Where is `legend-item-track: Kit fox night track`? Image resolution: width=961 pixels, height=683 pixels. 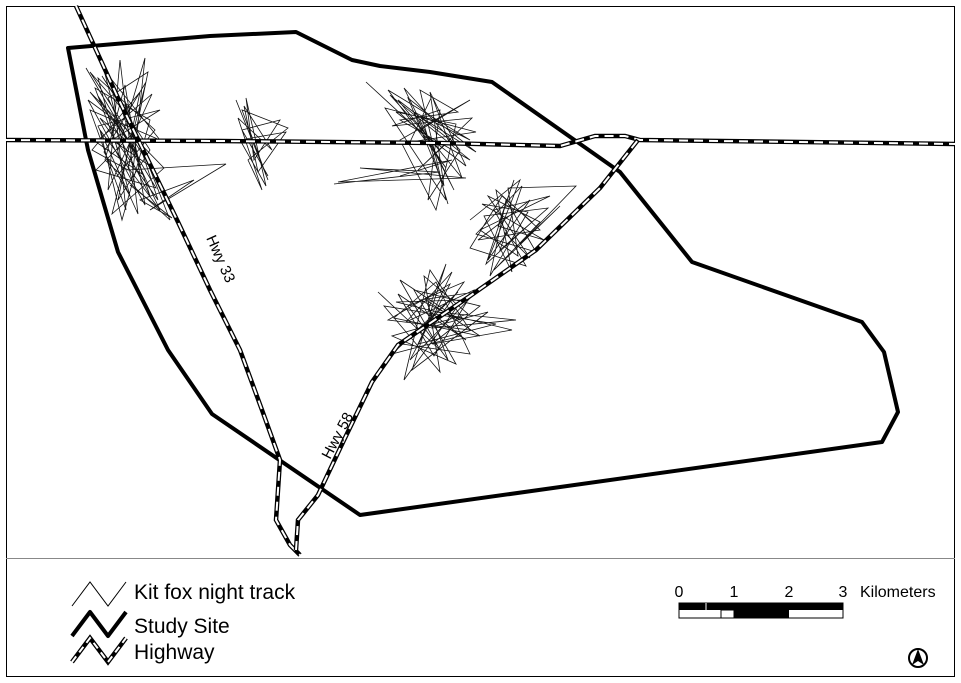 legend-item-track: Kit fox night track is located at coordinates (183, 594).